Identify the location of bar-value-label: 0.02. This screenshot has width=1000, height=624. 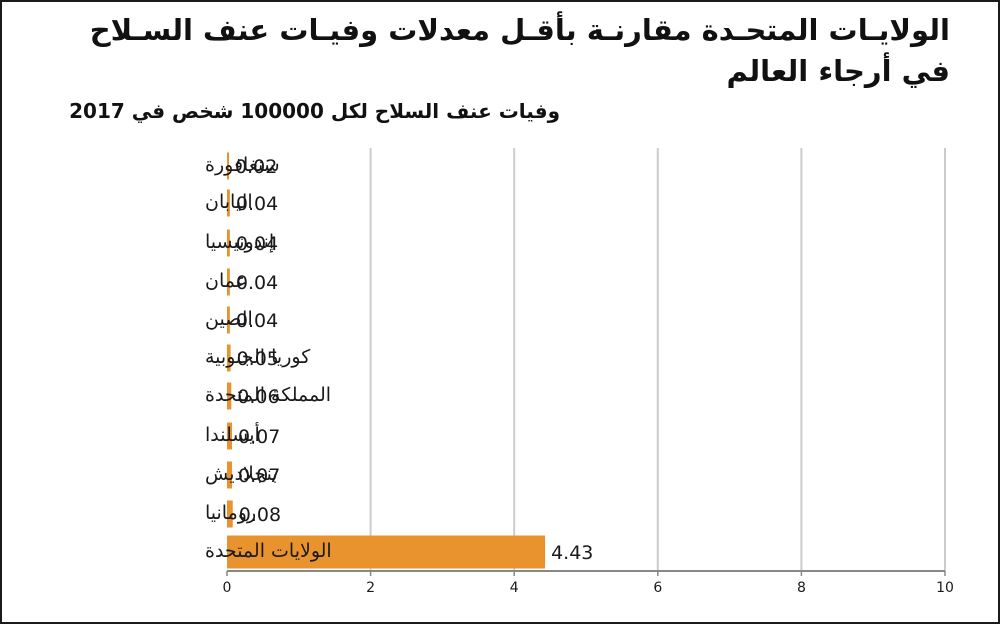
(256, 167).